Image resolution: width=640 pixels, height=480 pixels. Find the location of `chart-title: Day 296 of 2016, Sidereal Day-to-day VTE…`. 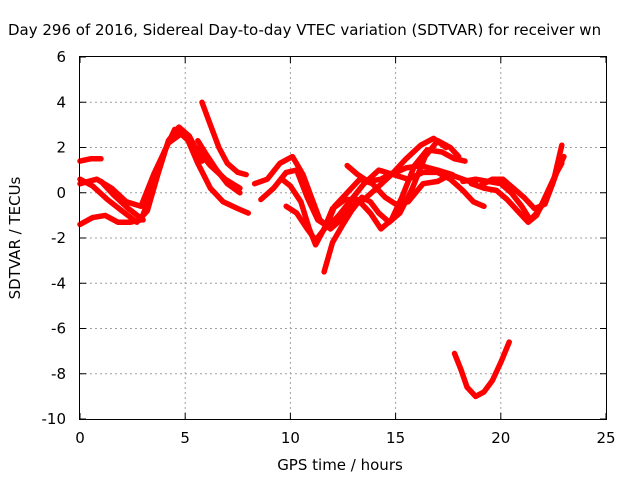

chart-title: Day 296 of 2016, Sidereal Day-to-day VTE… is located at coordinates (304, 30).